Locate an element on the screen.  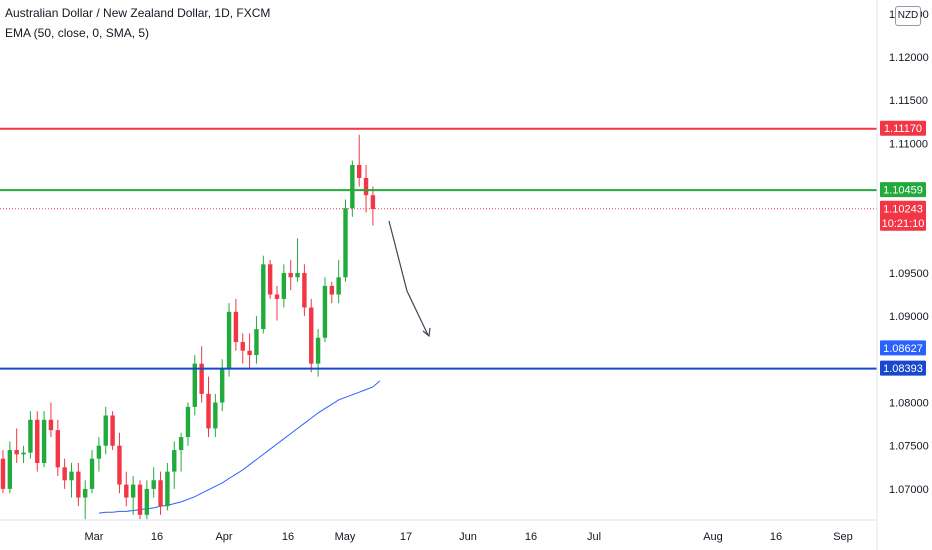
low-support-price-tag-label: 1.08393 is located at coordinates (903, 369).